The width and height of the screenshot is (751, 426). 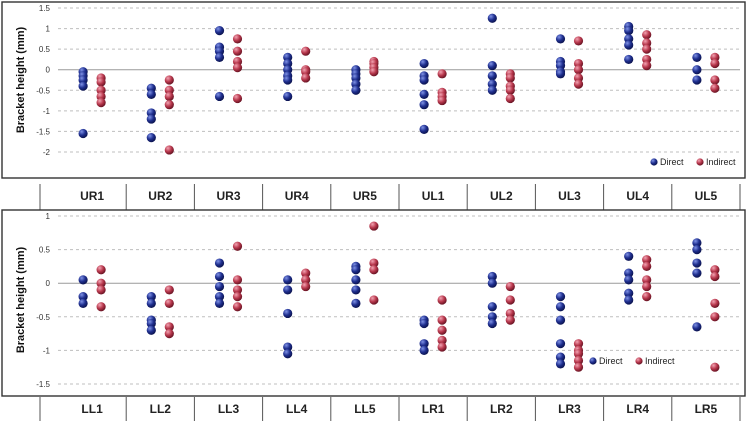 I want to click on y-tick-label: -0.5, so click(x=43, y=90).